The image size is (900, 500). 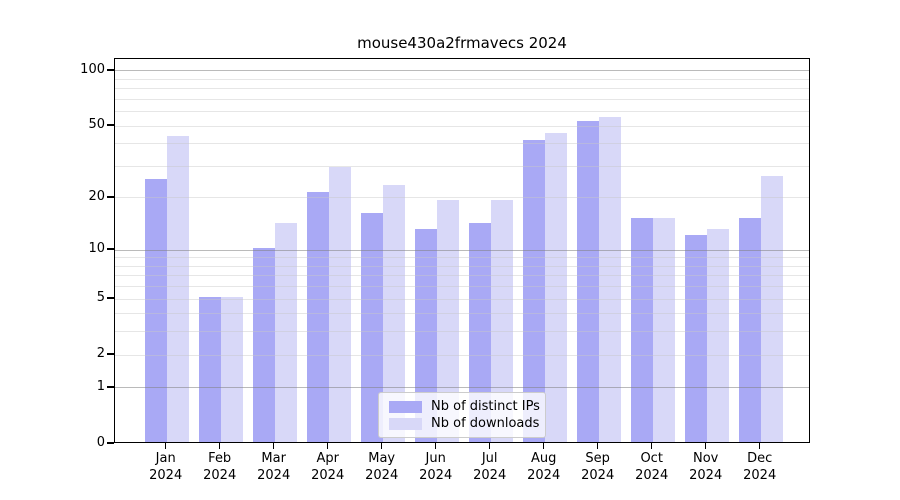 I want to click on bar-downloads-jan, so click(x=177, y=289).